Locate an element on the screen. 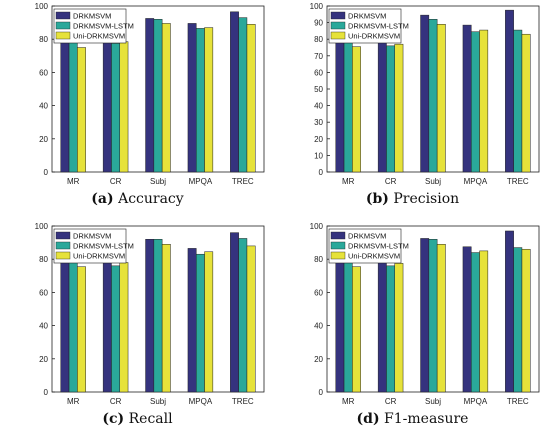 Image resolution: width=550 pixels, height=441 pixels. accuracy-caption: (a) Accuracy is located at coordinates (137, 199).